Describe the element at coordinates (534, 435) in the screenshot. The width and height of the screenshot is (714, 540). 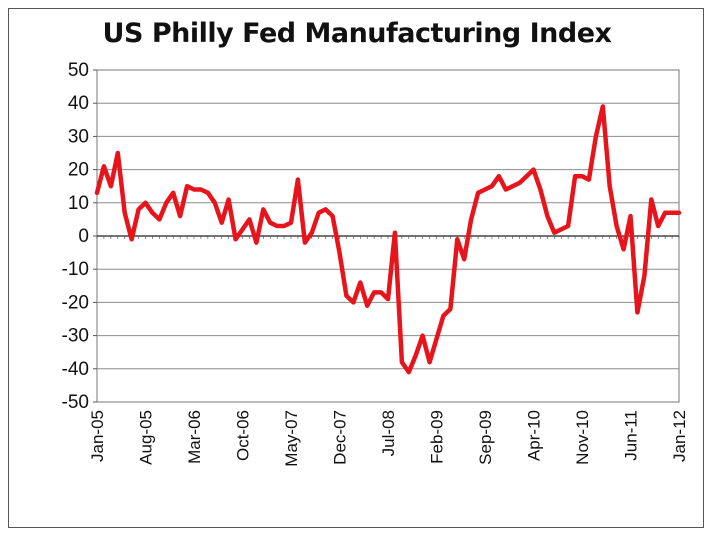
I see `x-tick-label: Apr-10` at that location.